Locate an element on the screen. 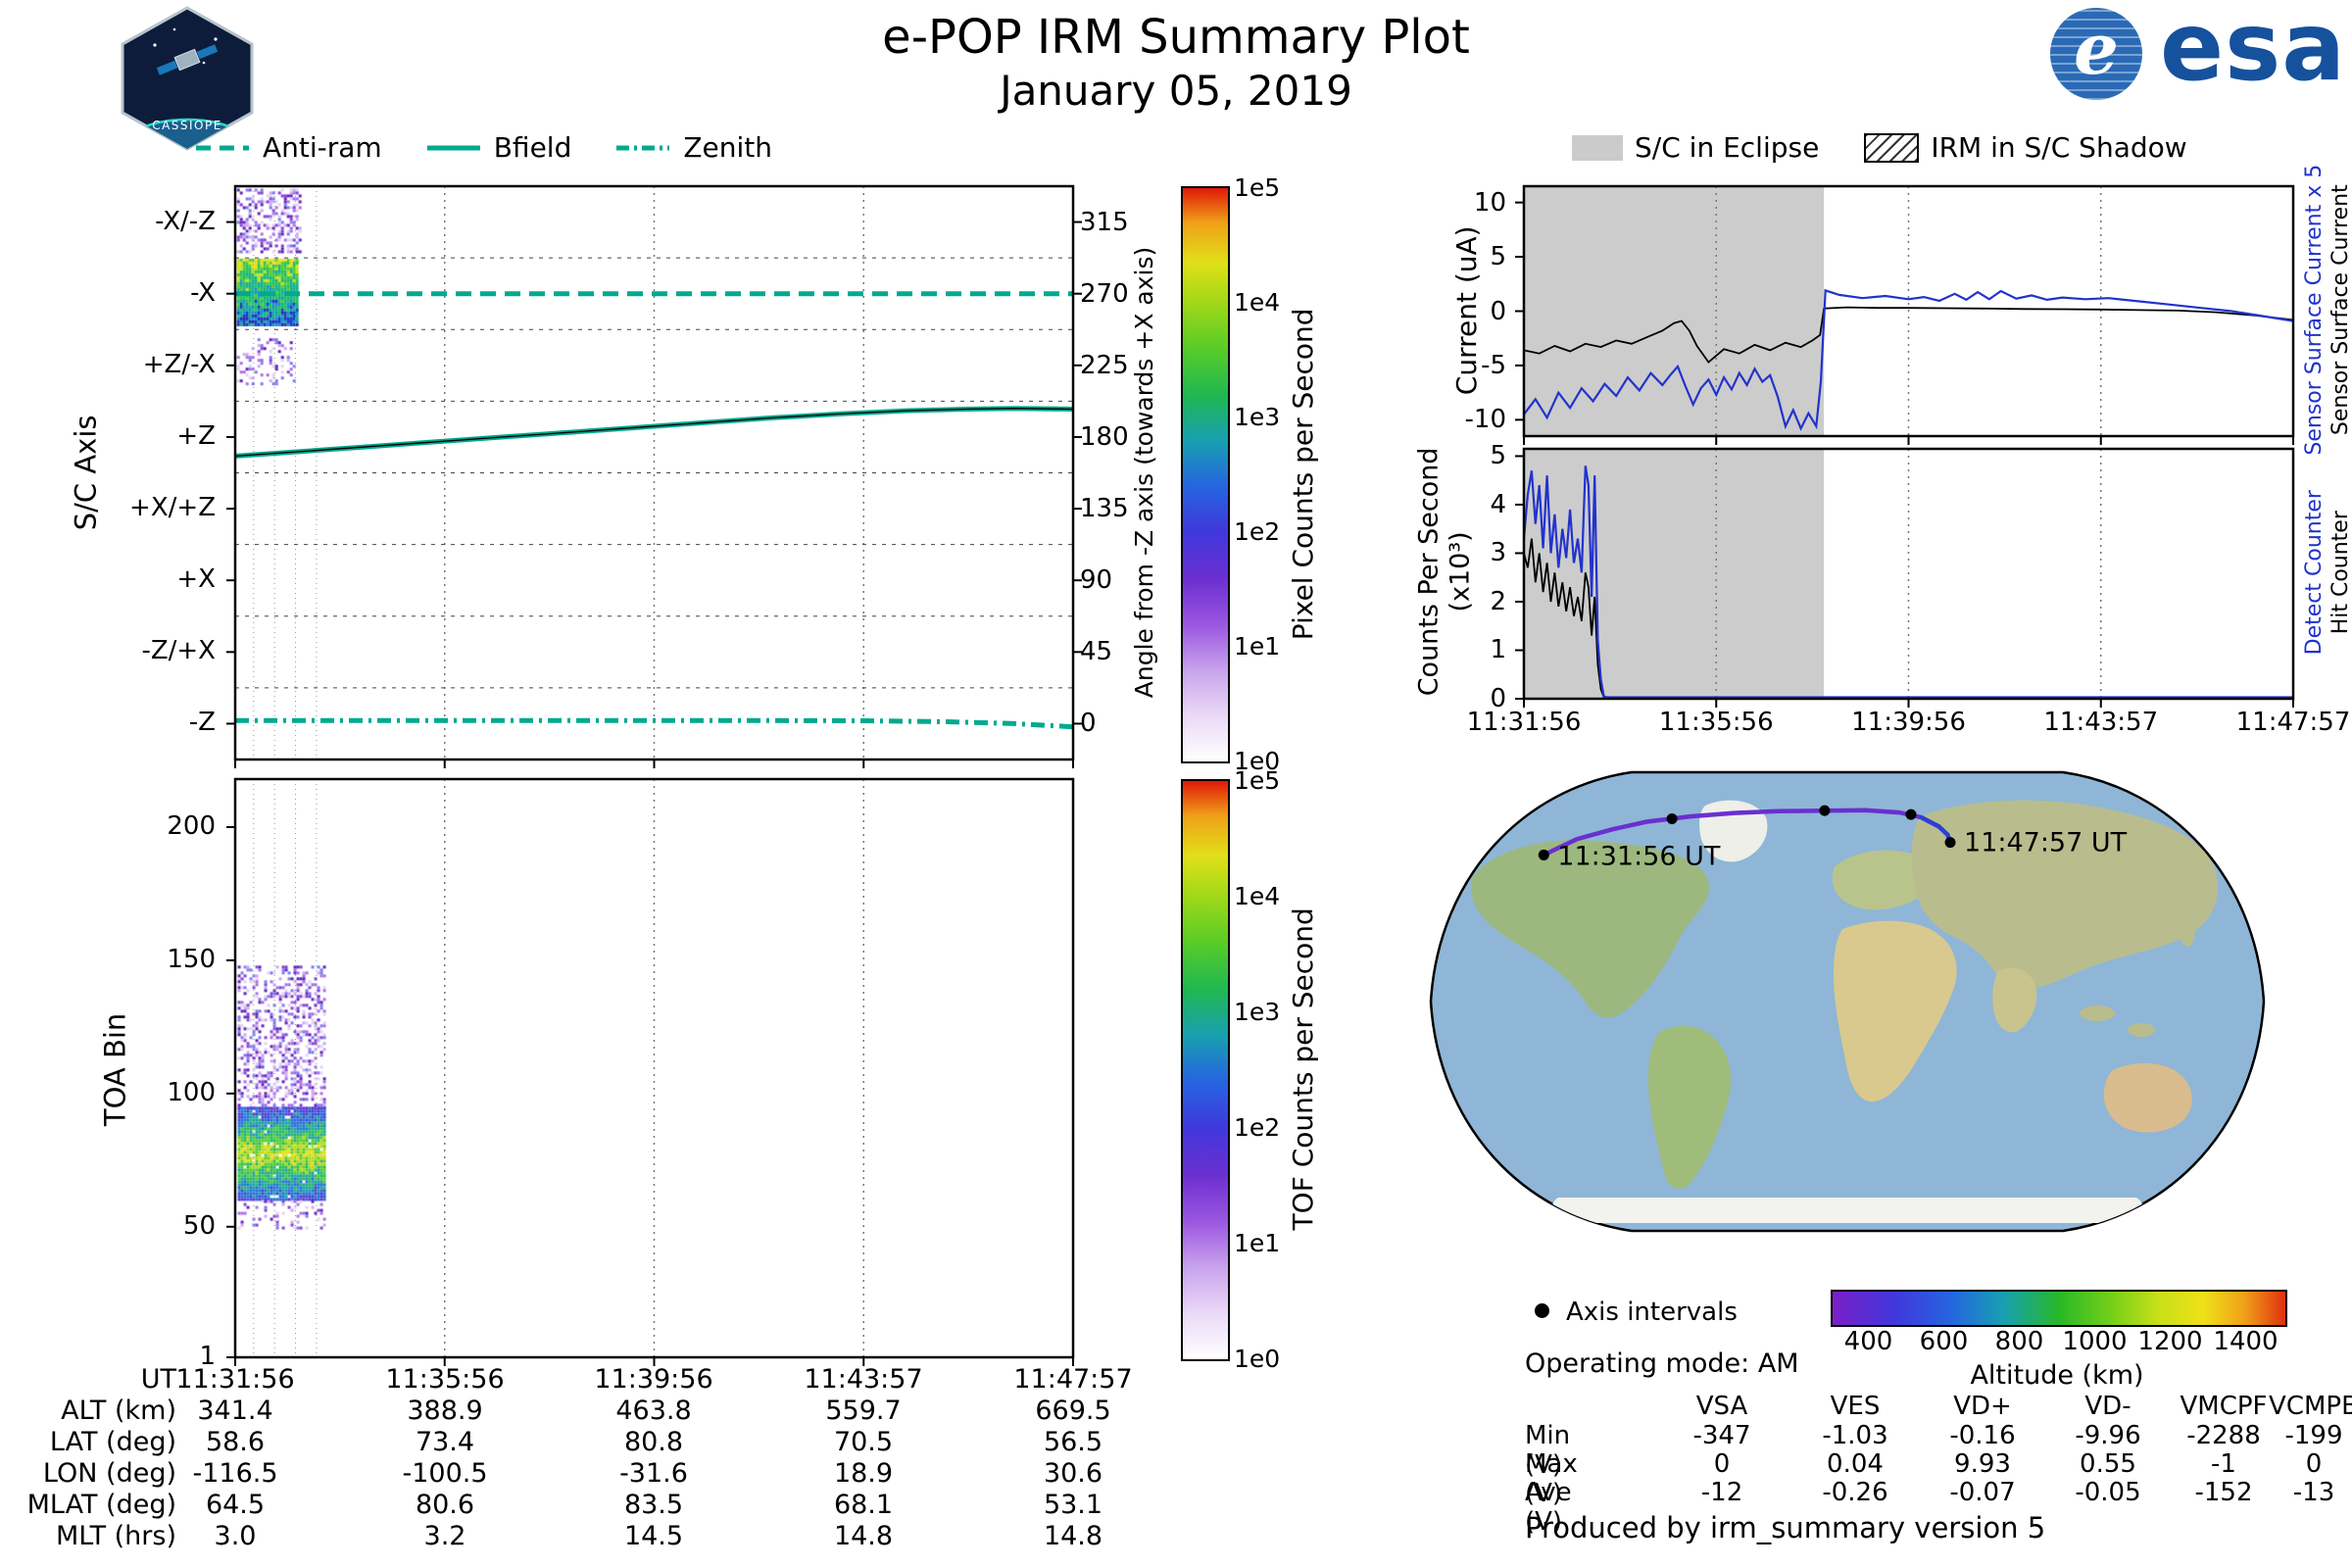  ephemeris-value: 83.5 is located at coordinates (653, 1505).